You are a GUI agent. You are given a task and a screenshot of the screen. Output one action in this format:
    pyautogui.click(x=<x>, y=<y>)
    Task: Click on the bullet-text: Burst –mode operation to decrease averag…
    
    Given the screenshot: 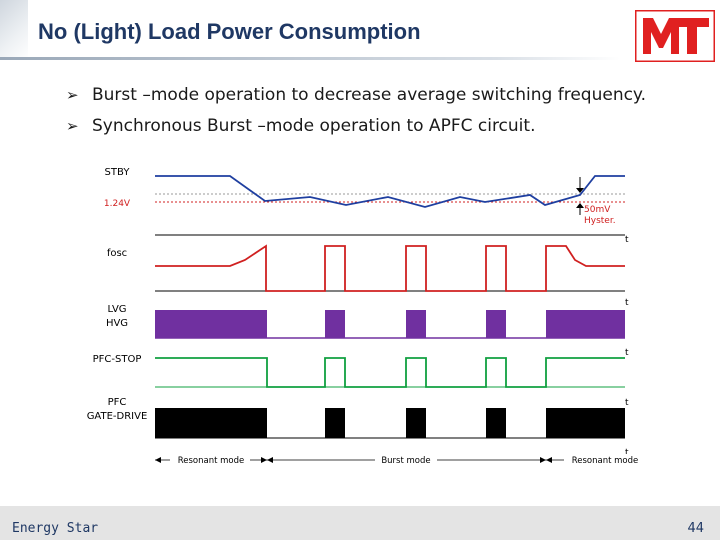 What is the action you would take?
    pyautogui.click(x=369, y=95)
    